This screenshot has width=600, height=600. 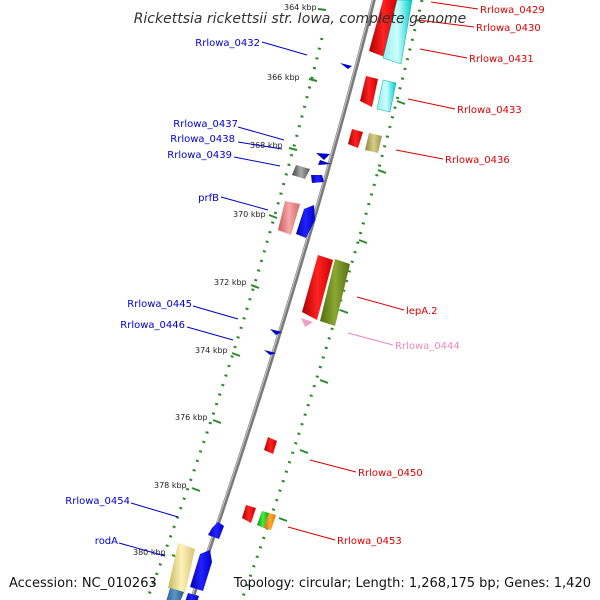 What do you see at coordinates (106, 541) in the screenshot?
I see `gene-label-rodA: rodA` at bounding box center [106, 541].